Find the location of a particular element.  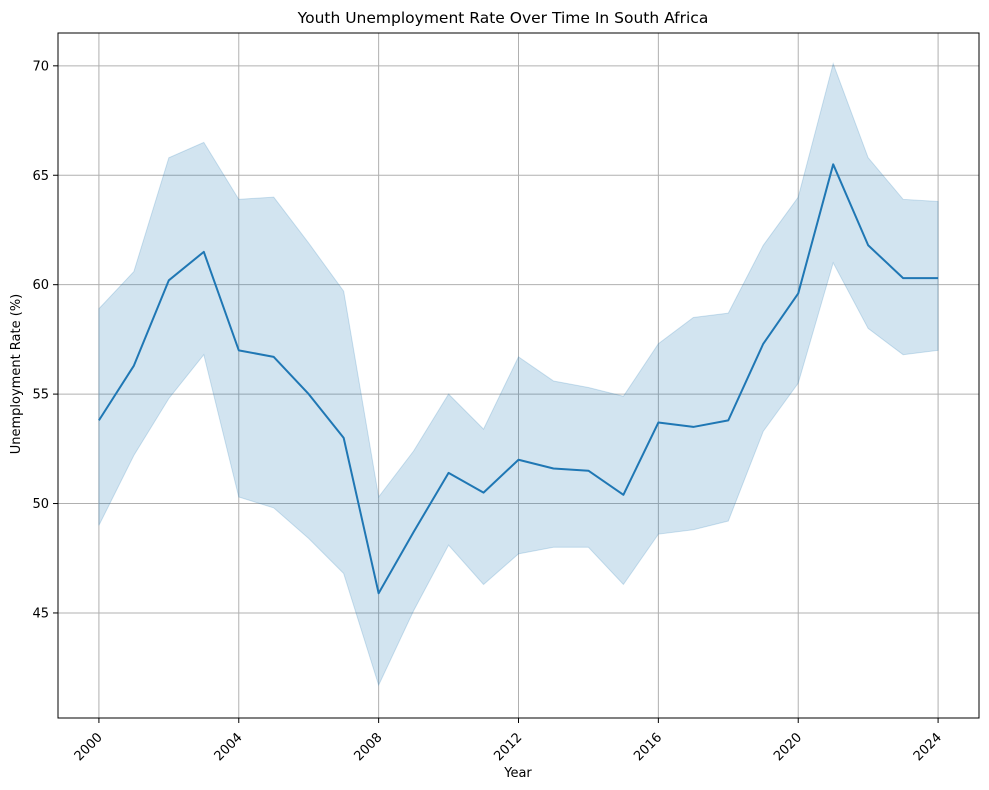

y-tick-label-70: 70 is located at coordinates (40, 66).